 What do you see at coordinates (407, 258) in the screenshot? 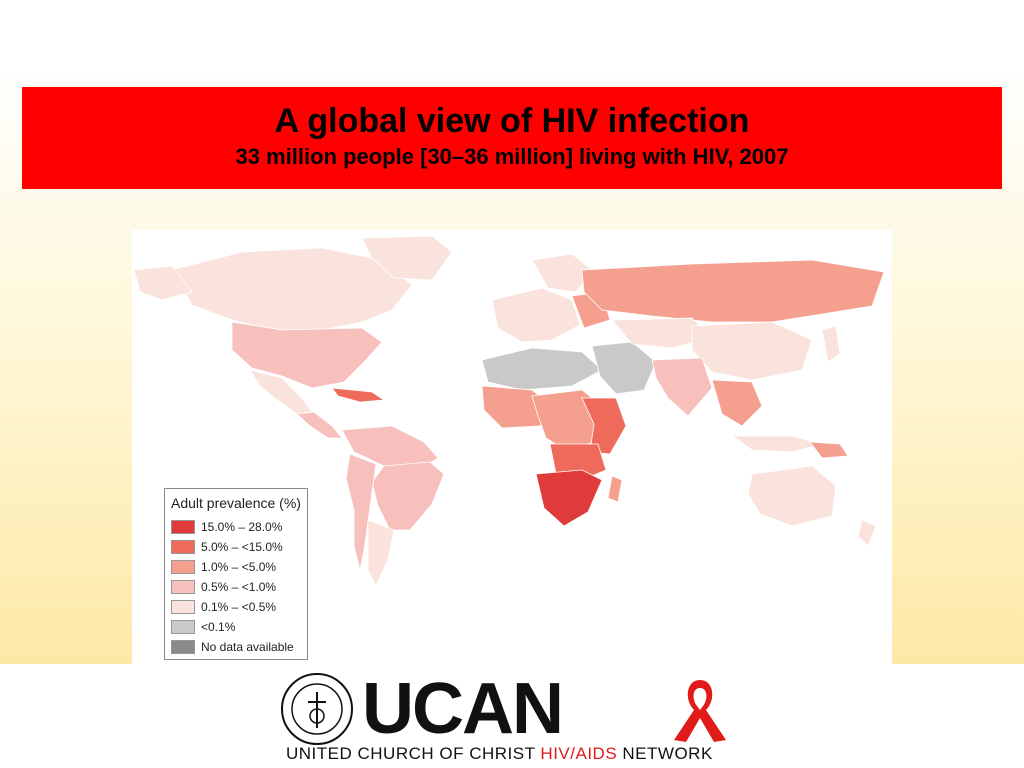
I see `greenland-region` at bounding box center [407, 258].